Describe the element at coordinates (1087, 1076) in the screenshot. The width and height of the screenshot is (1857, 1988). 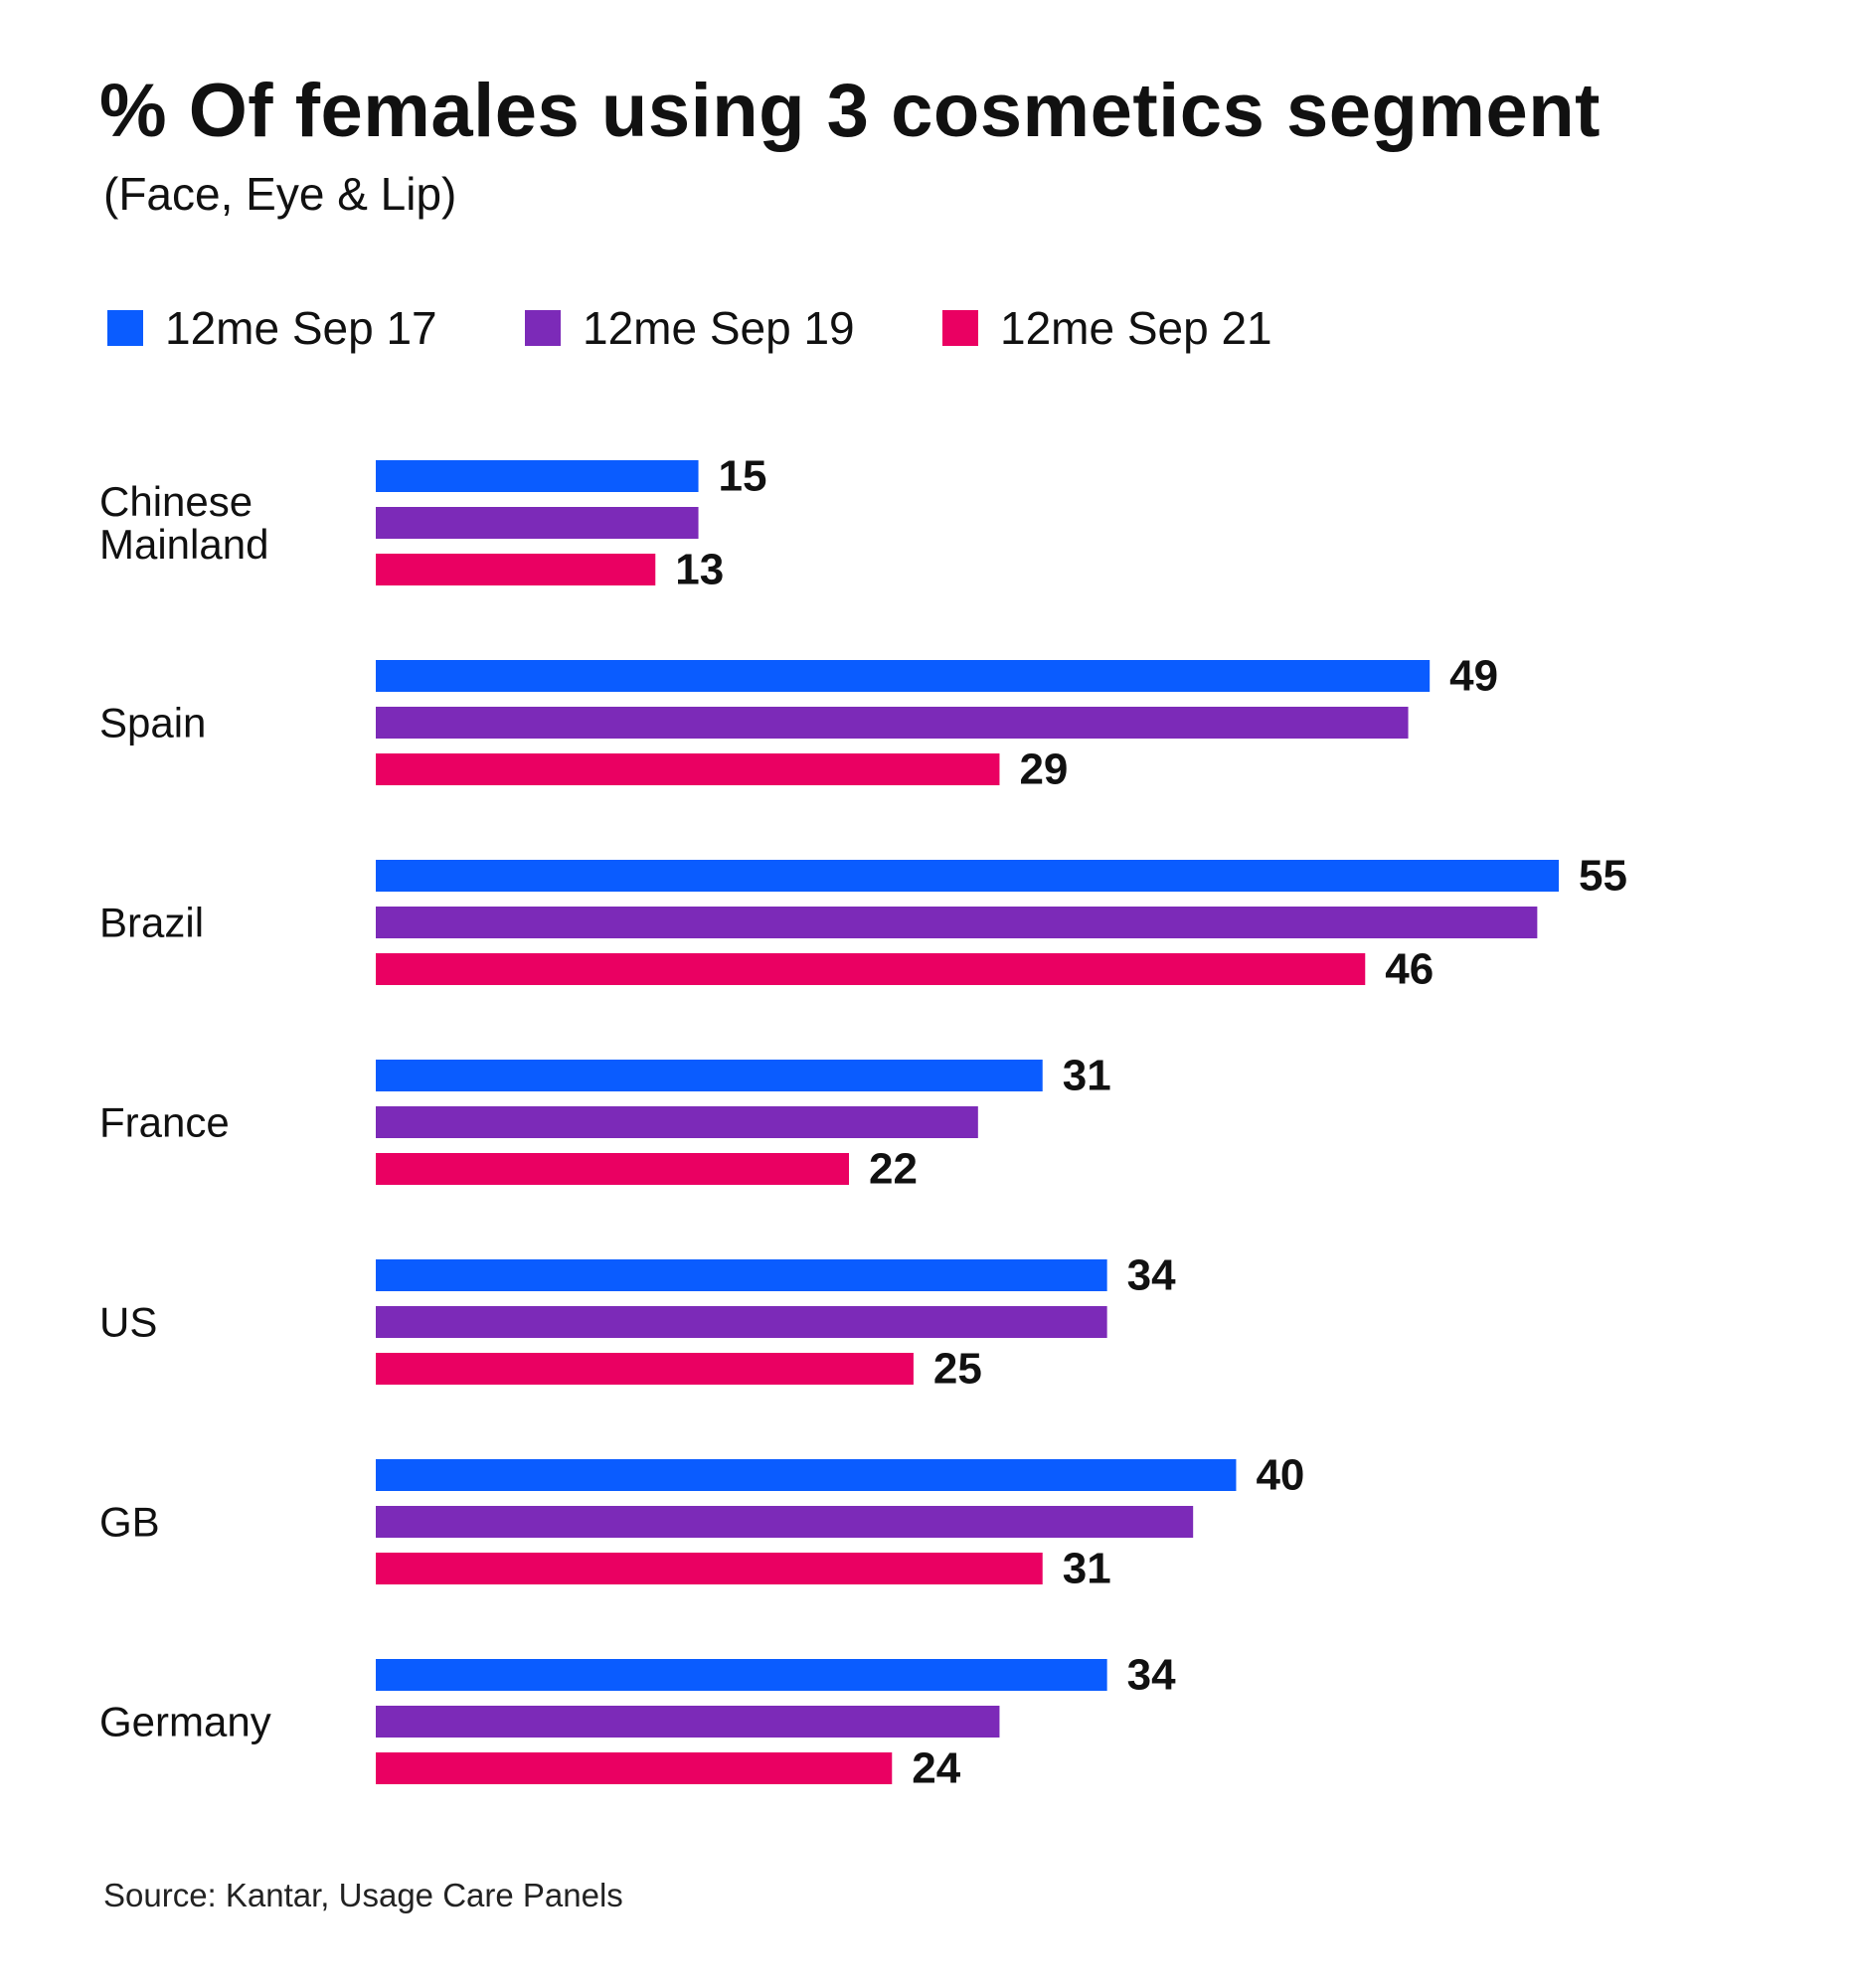
I see `data-label-france-series-1: 31` at that location.